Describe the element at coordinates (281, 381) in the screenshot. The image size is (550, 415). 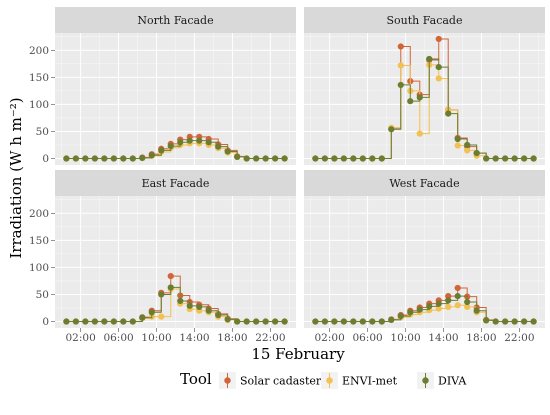
I see `legend-label: Solar cadaster` at that location.